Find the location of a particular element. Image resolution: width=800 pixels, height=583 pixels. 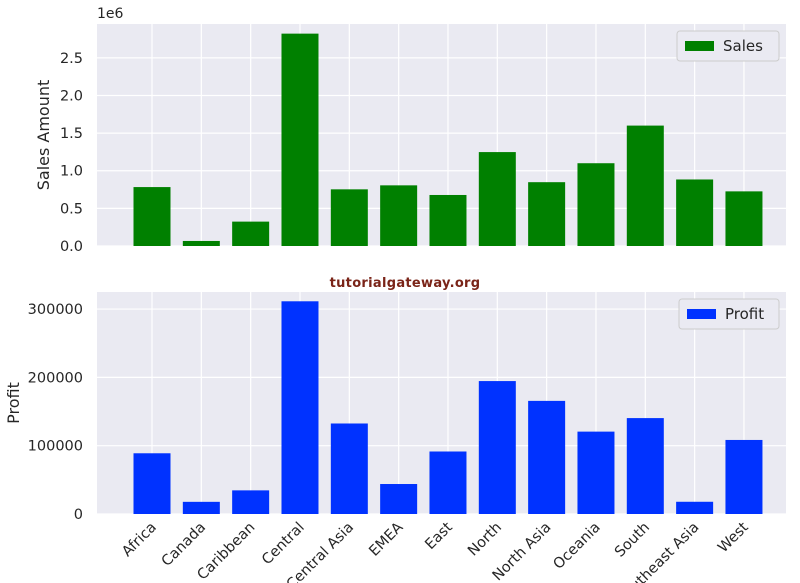

bar-sales-central is located at coordinates (300, 140).